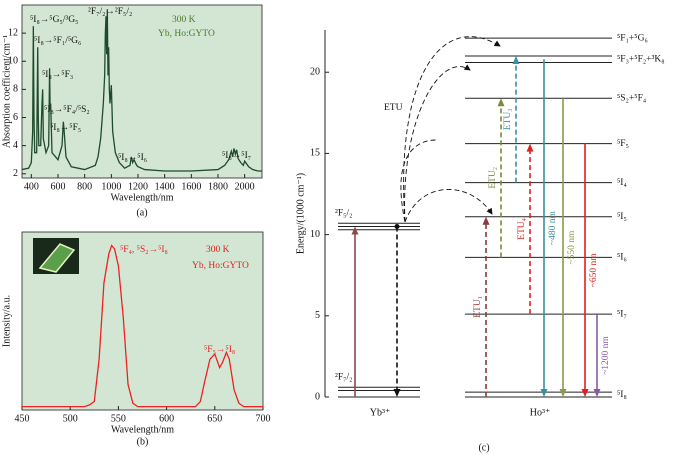 The image size is (677, 455). What do you see at coordinates (219, 350) in the screenshot?
I see `annotation: ⁵F₅→⁵I₈` at bounding box center [219, 350].